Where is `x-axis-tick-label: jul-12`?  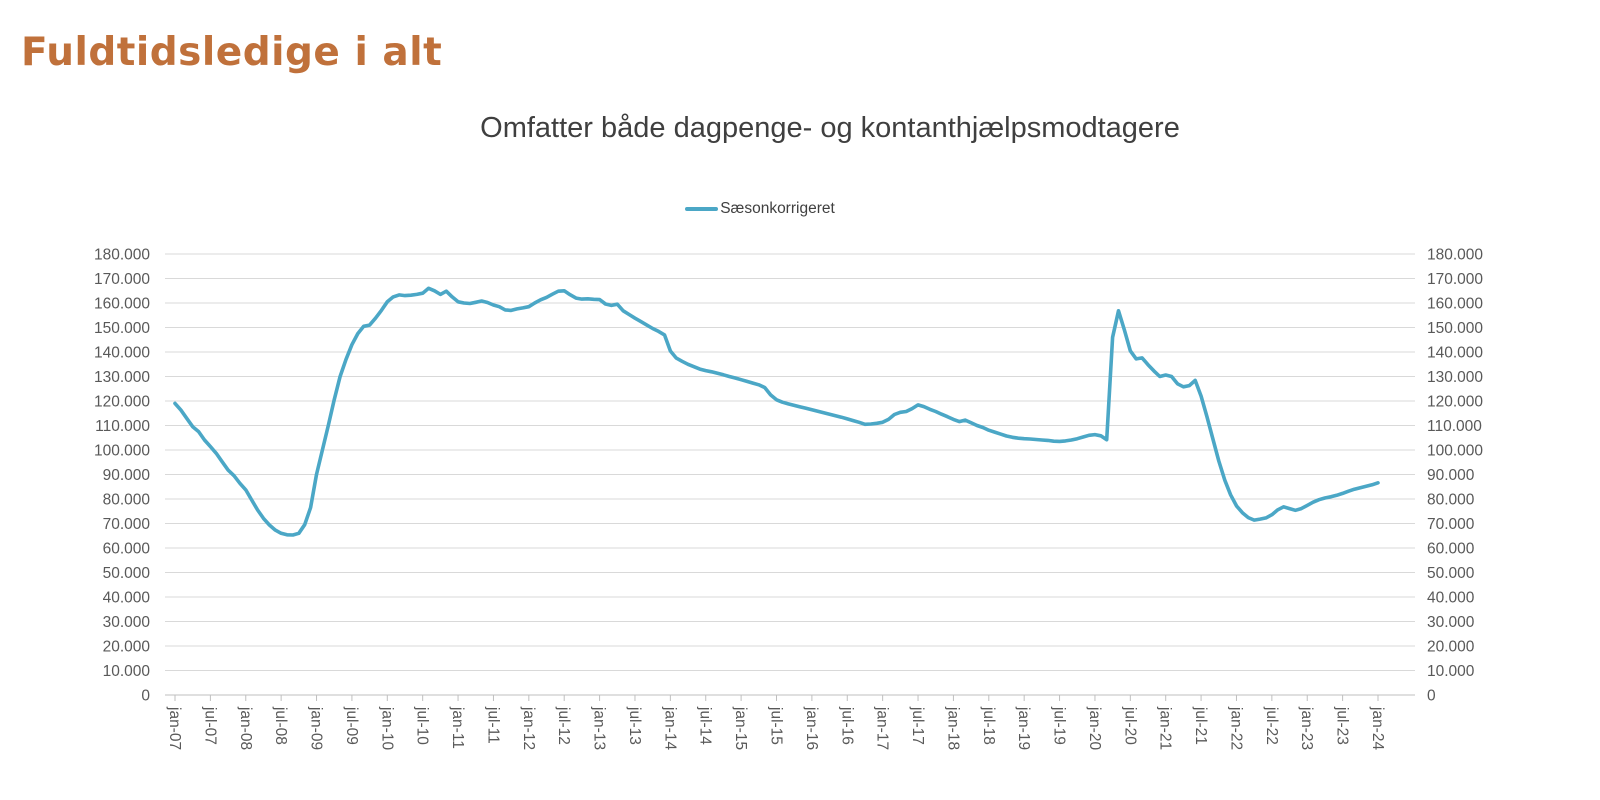
x-axis-tick-label: jul-12 is located at coordinates (563, 725).